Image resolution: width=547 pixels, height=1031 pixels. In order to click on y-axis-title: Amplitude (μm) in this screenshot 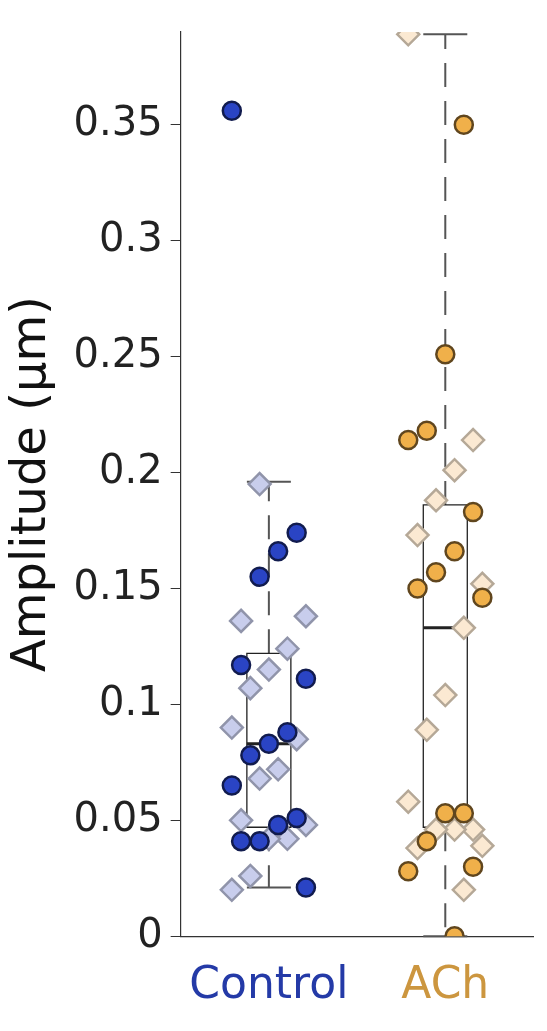, I will do `click(28, 484)`.